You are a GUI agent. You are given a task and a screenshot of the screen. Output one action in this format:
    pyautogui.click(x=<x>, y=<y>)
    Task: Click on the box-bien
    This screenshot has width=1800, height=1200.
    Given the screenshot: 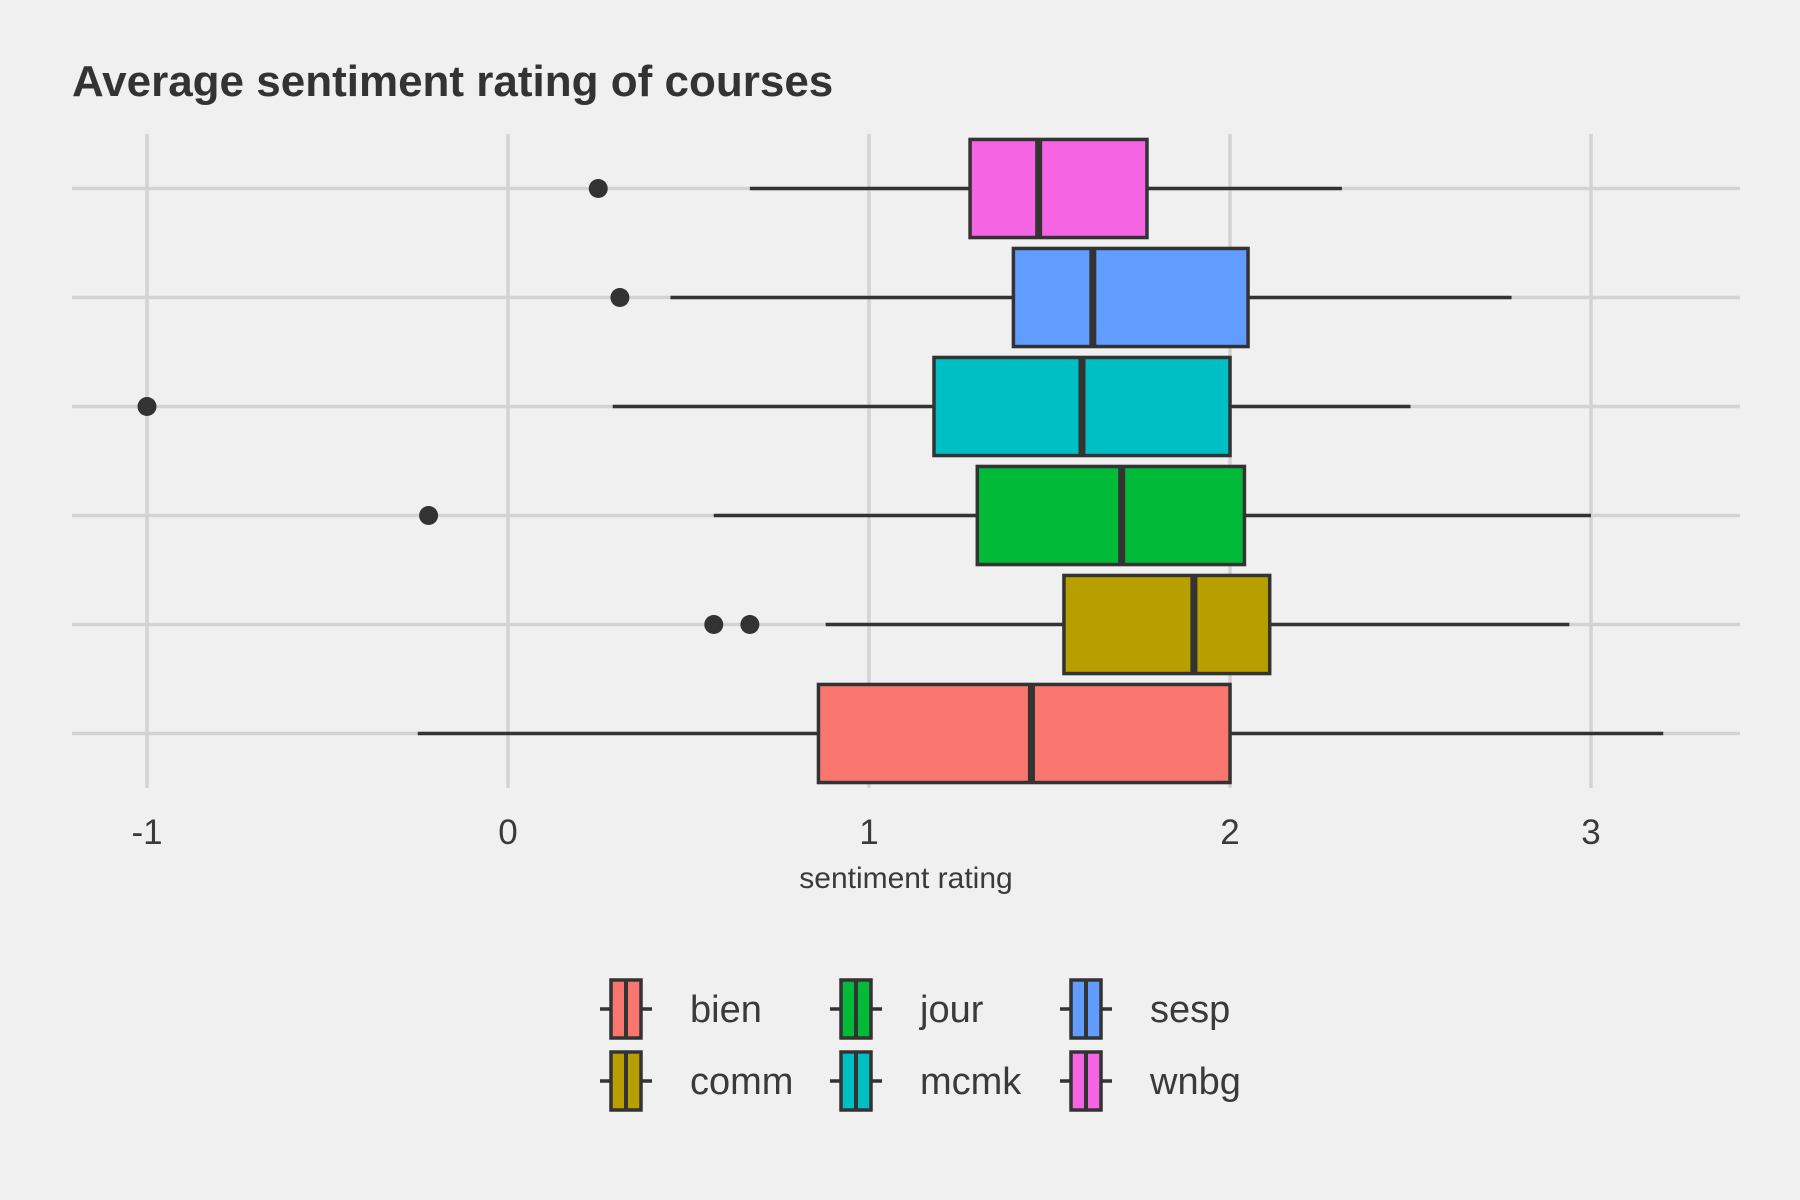 What is the action you would take?
    pyautogui.click(x=1040, y=733)
    